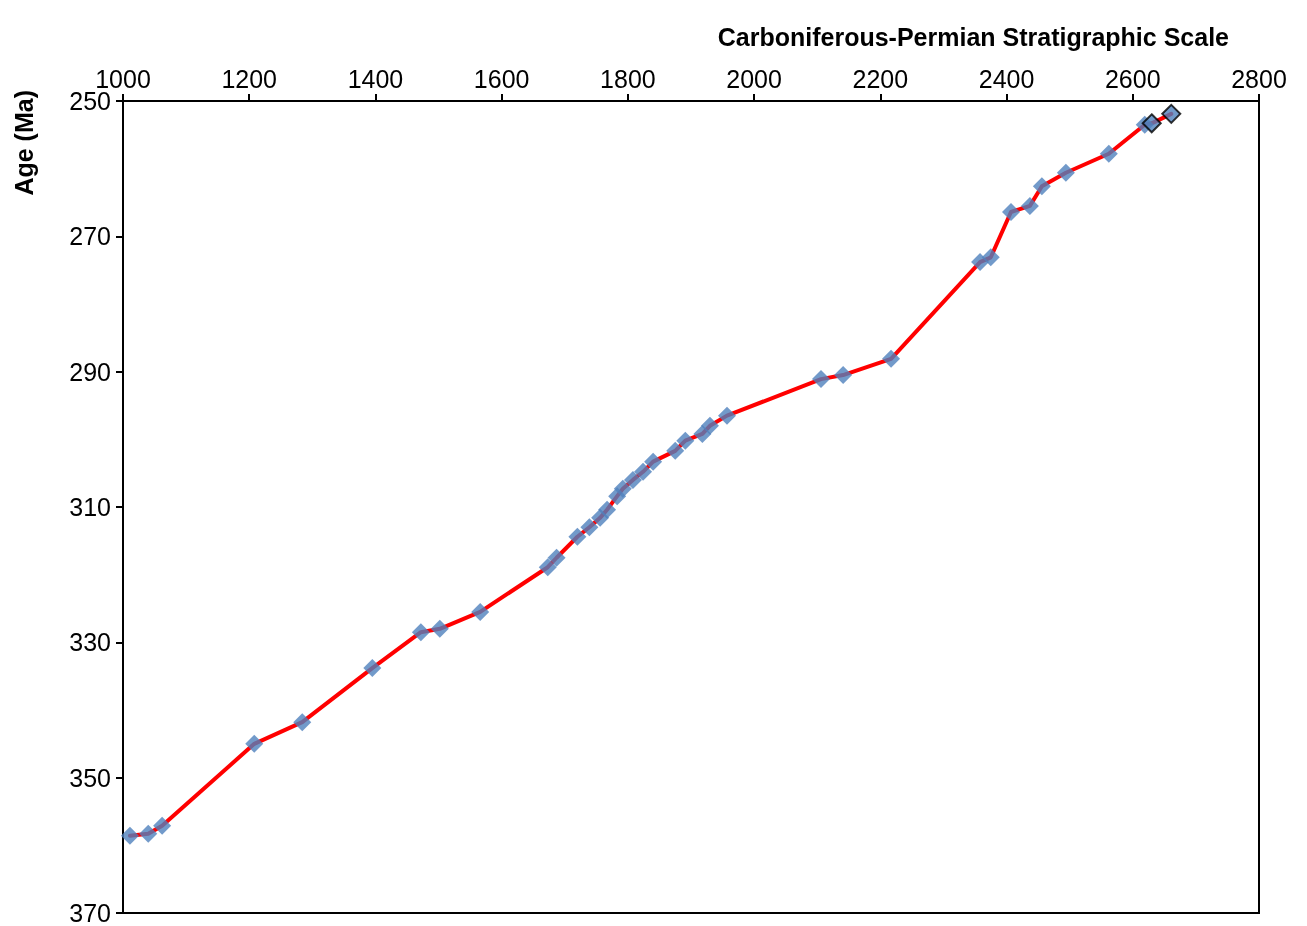 The height and width of the screenshot is (926, 1307). I want to click on x-tick-label: 1800, so click(628, 78).